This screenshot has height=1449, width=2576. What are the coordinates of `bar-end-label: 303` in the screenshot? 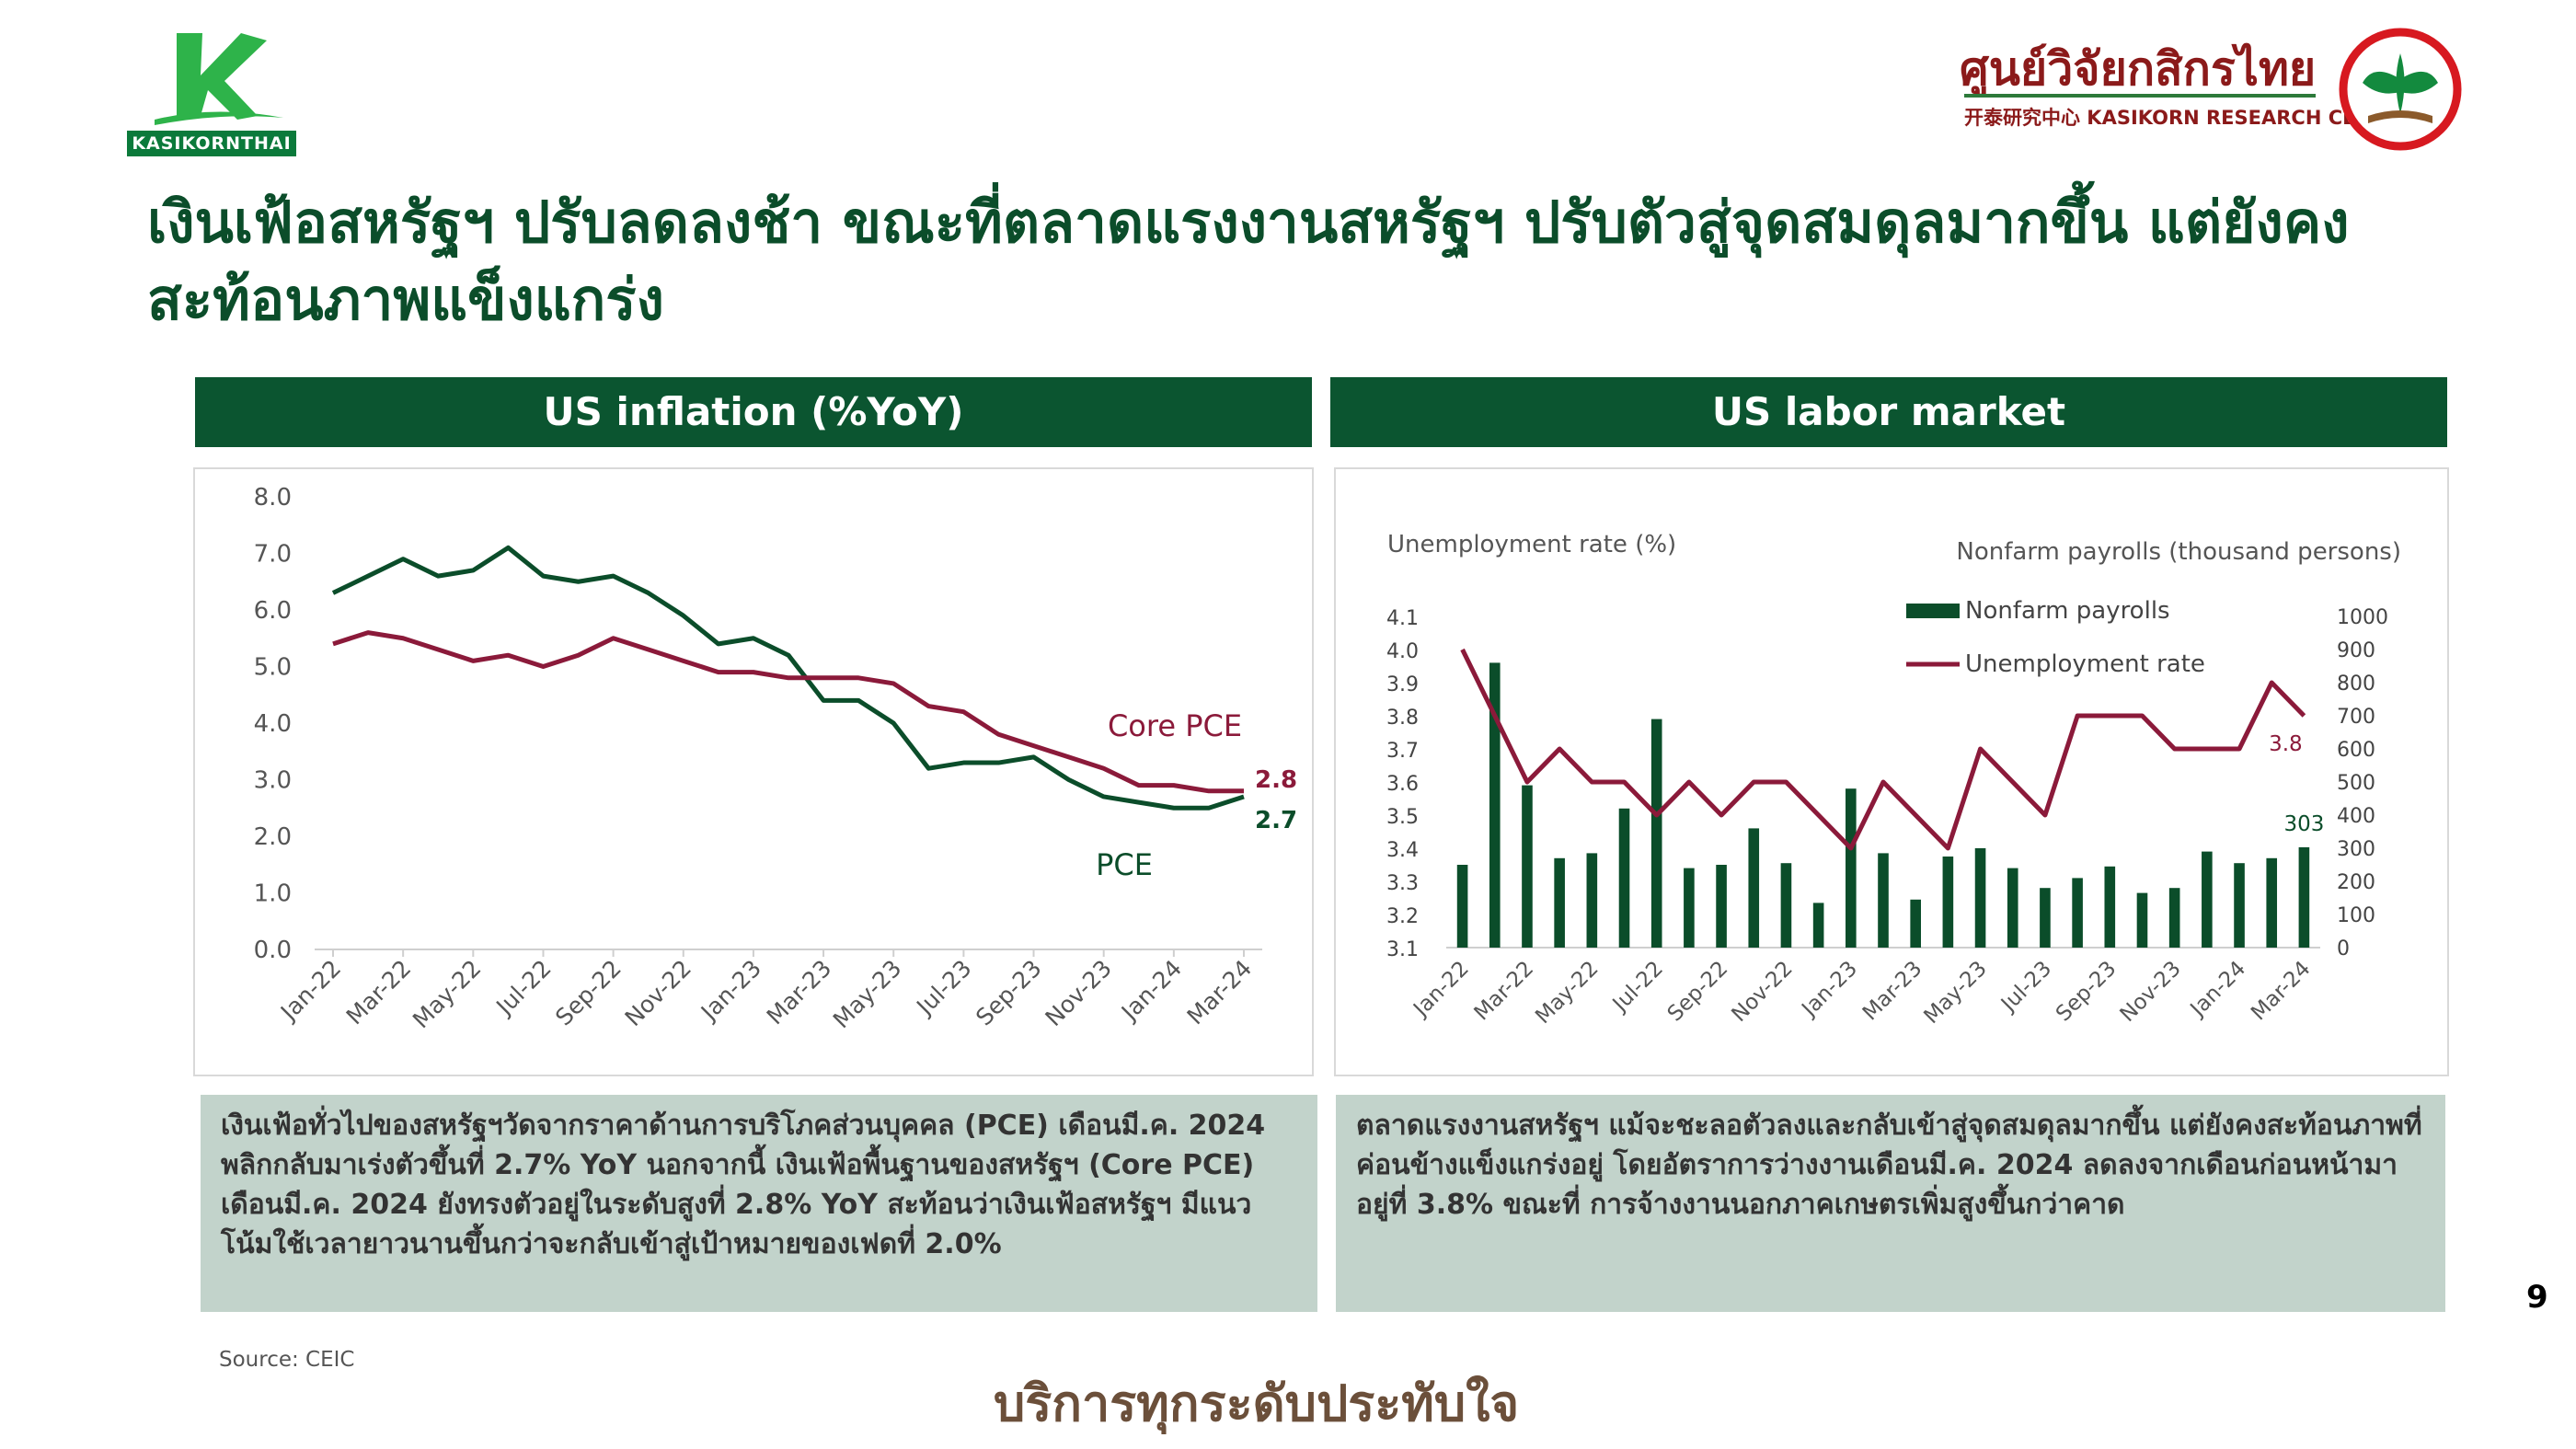 It's located at (2303, 824).